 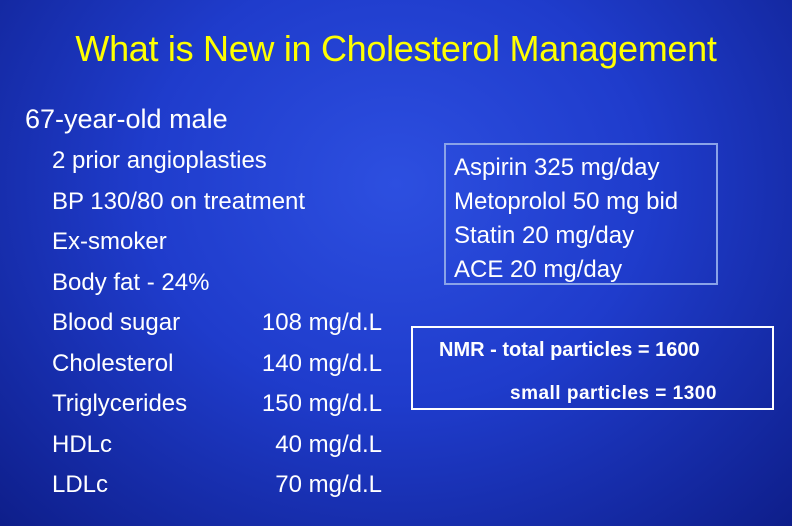 I want to click on lab-label: Triglycerides, so click(x=120, y=403).